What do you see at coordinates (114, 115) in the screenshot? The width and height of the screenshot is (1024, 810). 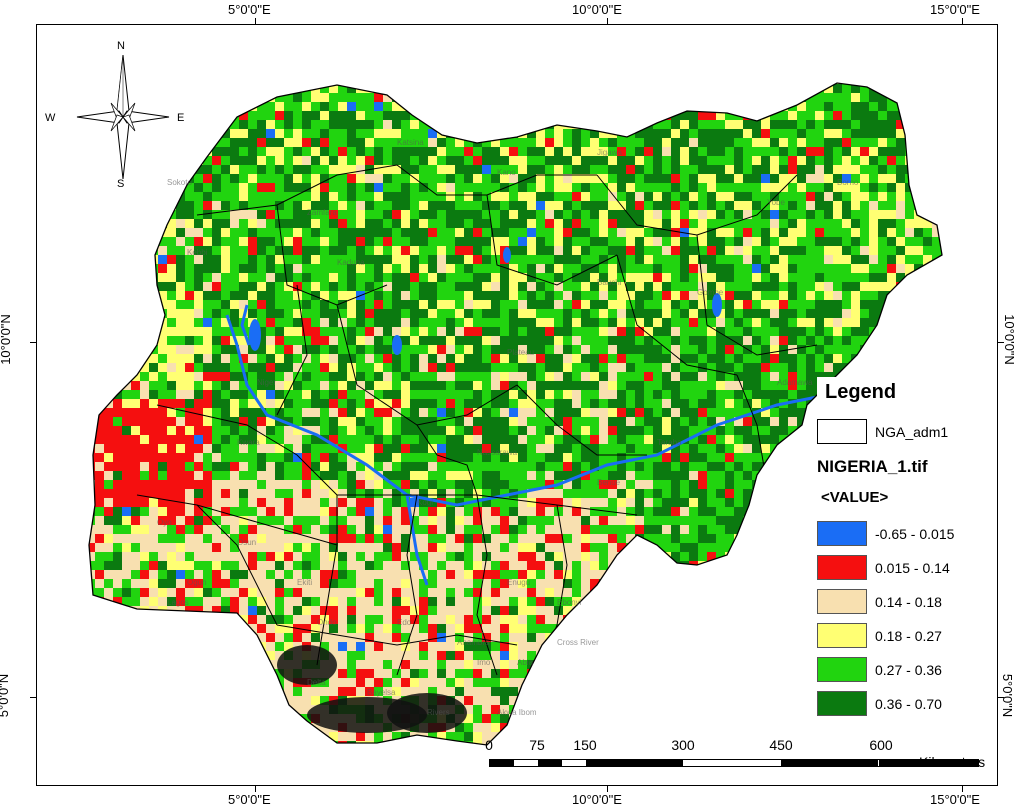 I see `compass-rose-icon: N S W E` at bounding box center [114, 115].